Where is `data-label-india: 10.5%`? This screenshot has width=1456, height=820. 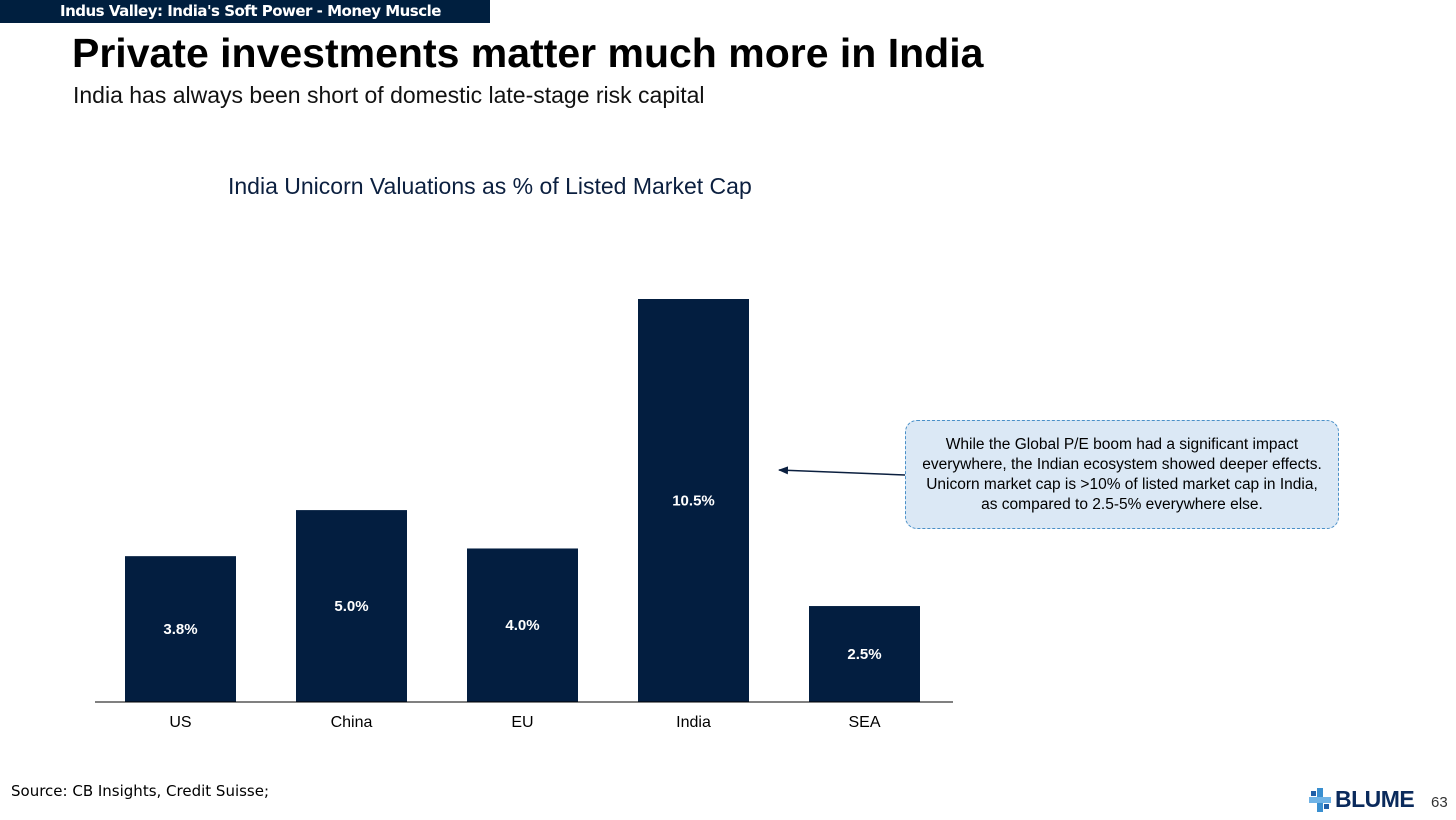
data-label-india: 10.5% is located at coordinates (693, 501).